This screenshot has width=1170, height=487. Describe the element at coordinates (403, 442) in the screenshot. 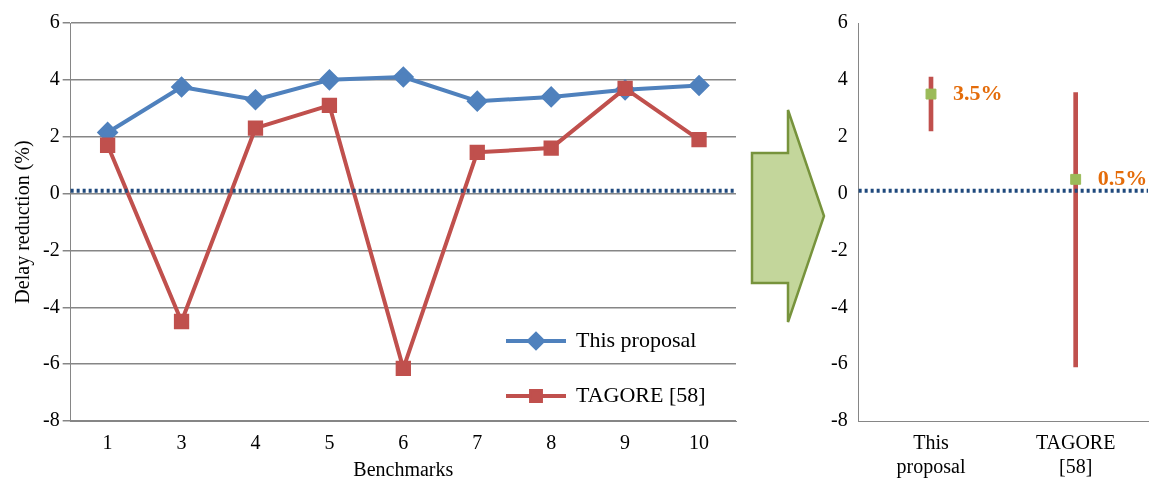

I see `x-tick-label: 6` at that location.